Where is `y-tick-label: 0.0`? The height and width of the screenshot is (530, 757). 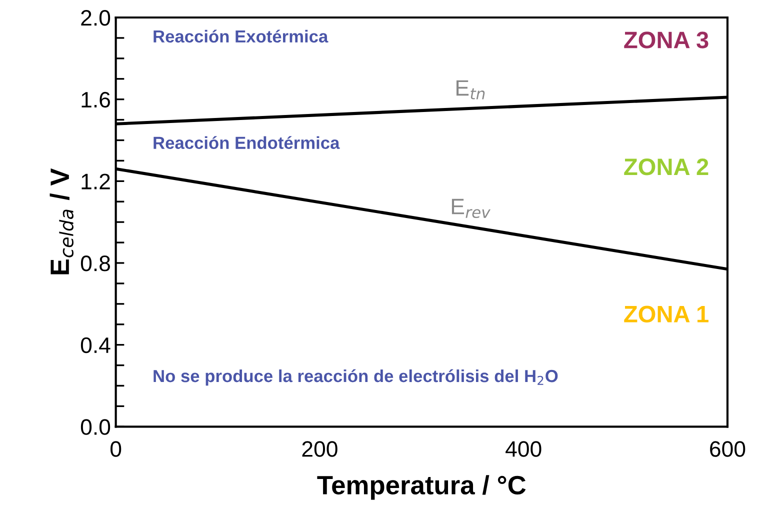
y-tick-label: 0.0 is located at coordinates (95, 427).